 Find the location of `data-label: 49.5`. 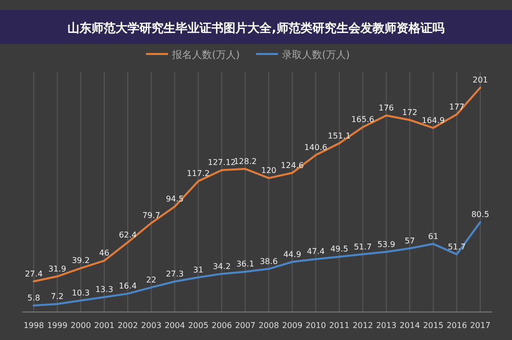

data-label: 49.5 is located at coordinates (339, 249).